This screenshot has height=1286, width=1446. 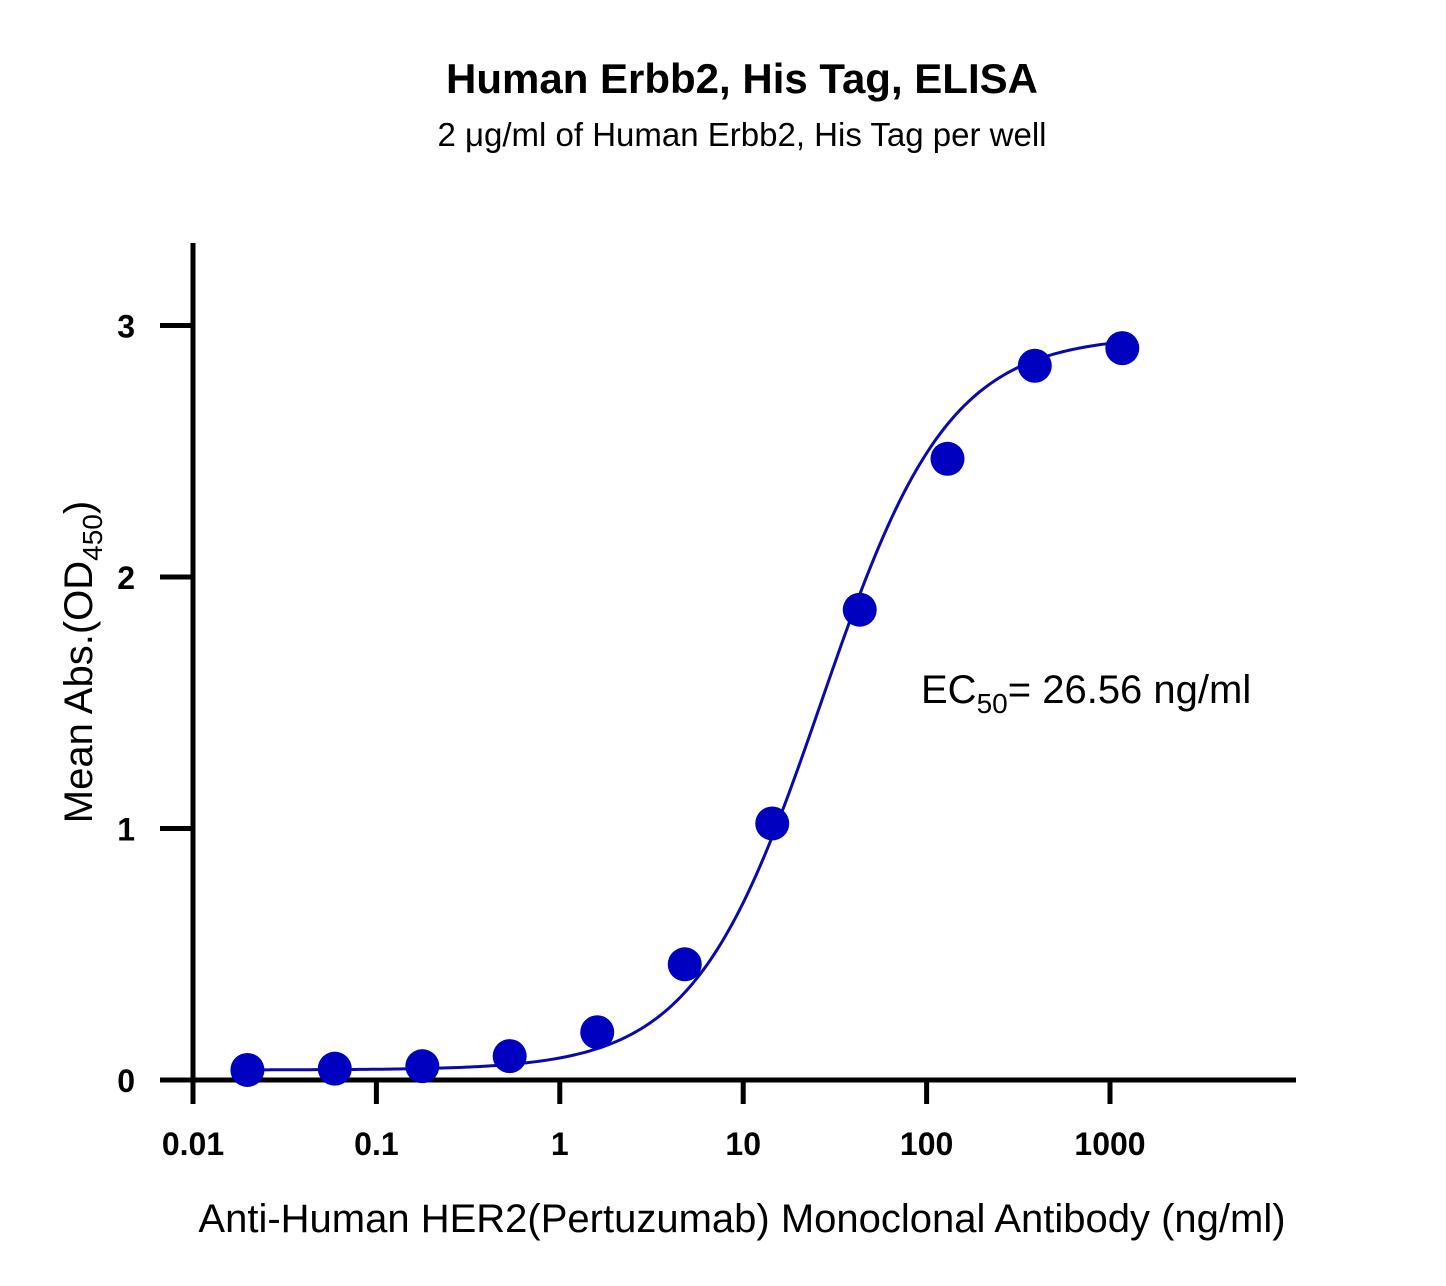 What do you see at coordinates (126, 1081) in the screenshot?
I see `y-tick-label: 0` at bounding box center [126, 1081].